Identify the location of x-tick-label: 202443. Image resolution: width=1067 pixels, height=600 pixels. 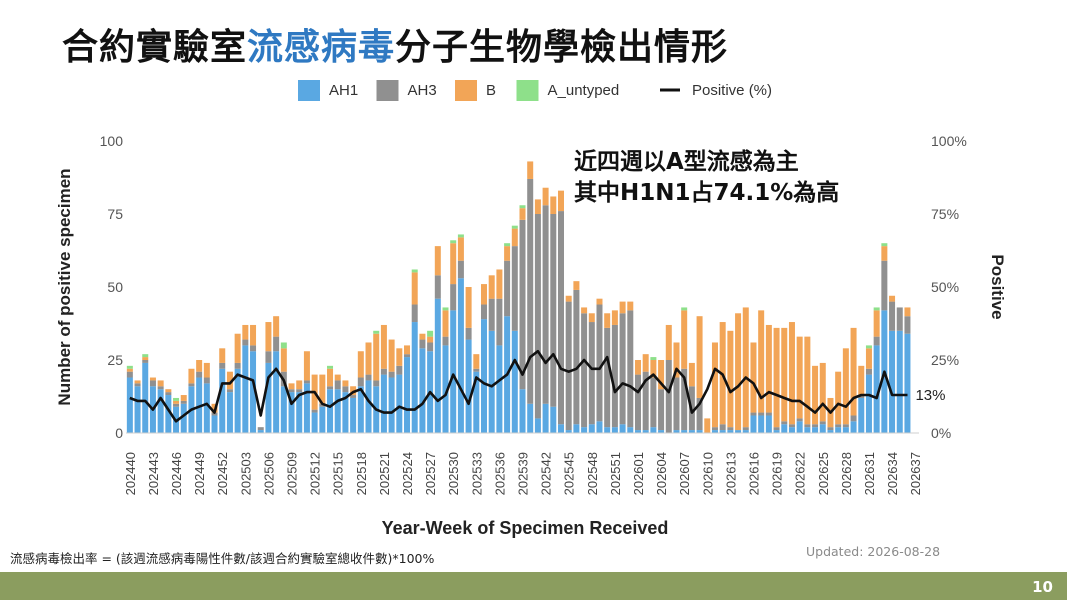
(153, 473).